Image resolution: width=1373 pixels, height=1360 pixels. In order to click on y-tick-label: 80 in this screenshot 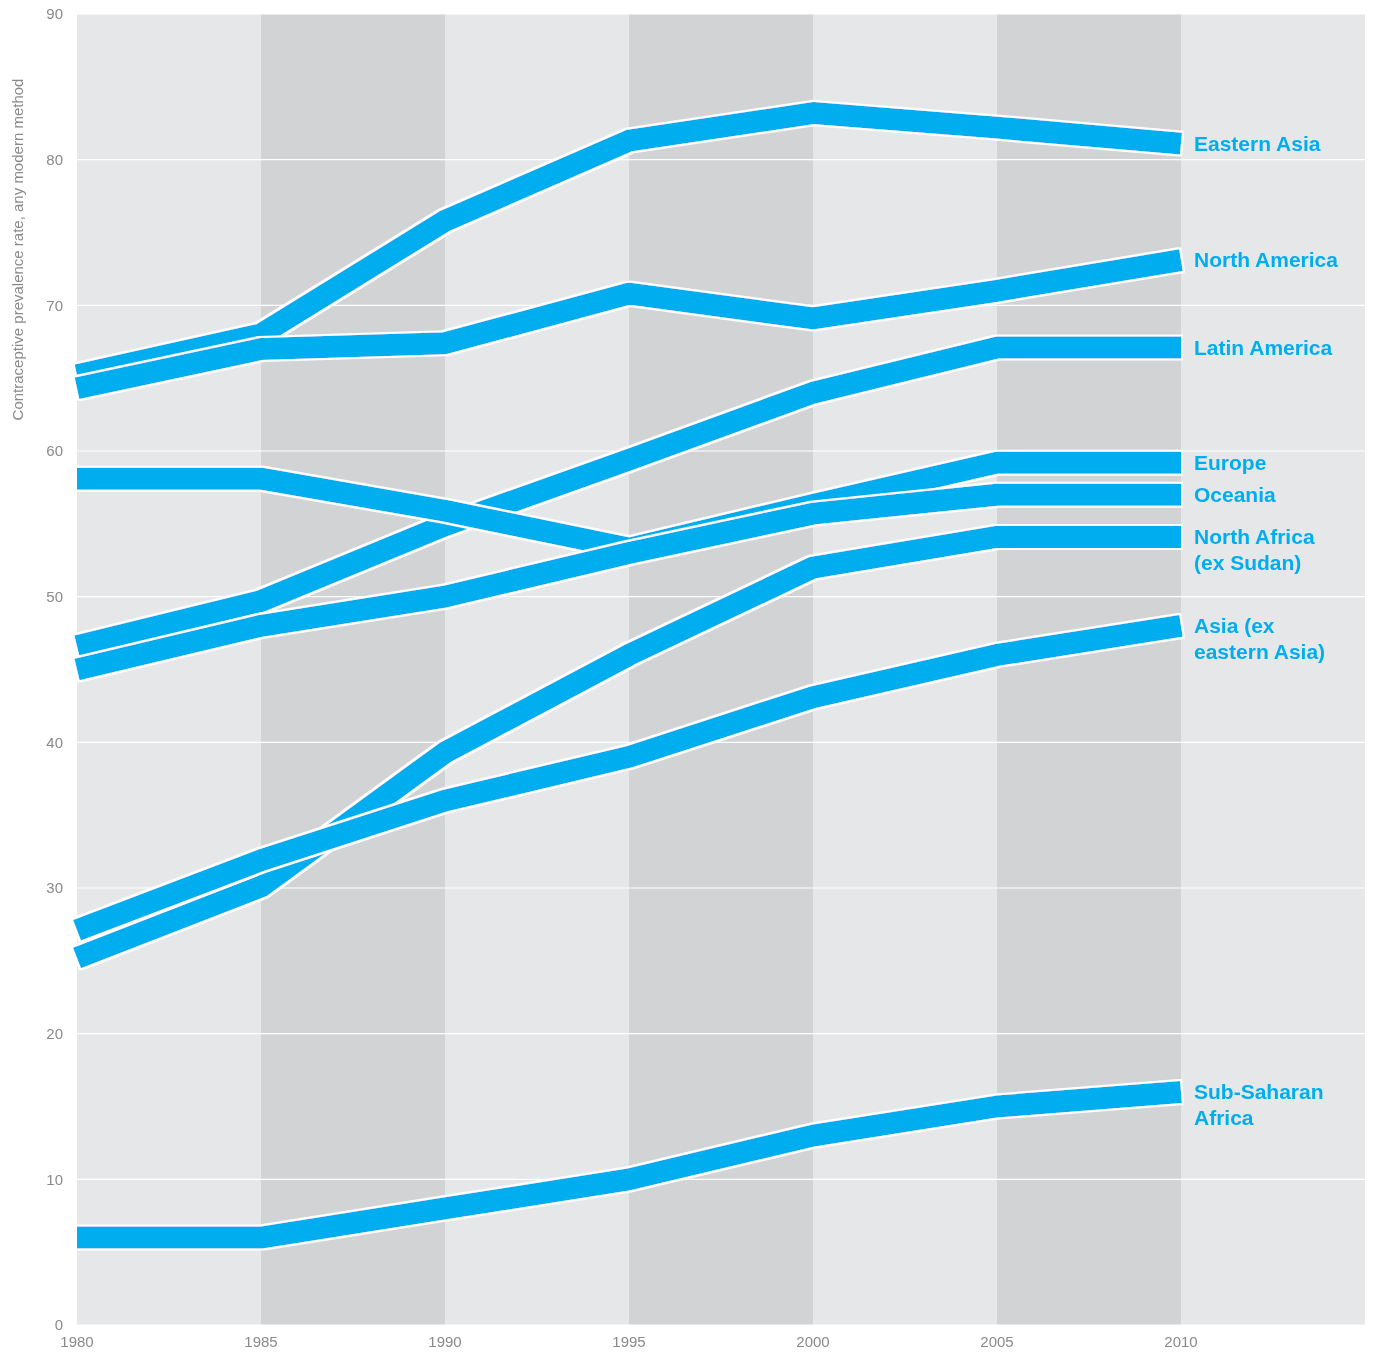, I will do `click(54, 159)`.